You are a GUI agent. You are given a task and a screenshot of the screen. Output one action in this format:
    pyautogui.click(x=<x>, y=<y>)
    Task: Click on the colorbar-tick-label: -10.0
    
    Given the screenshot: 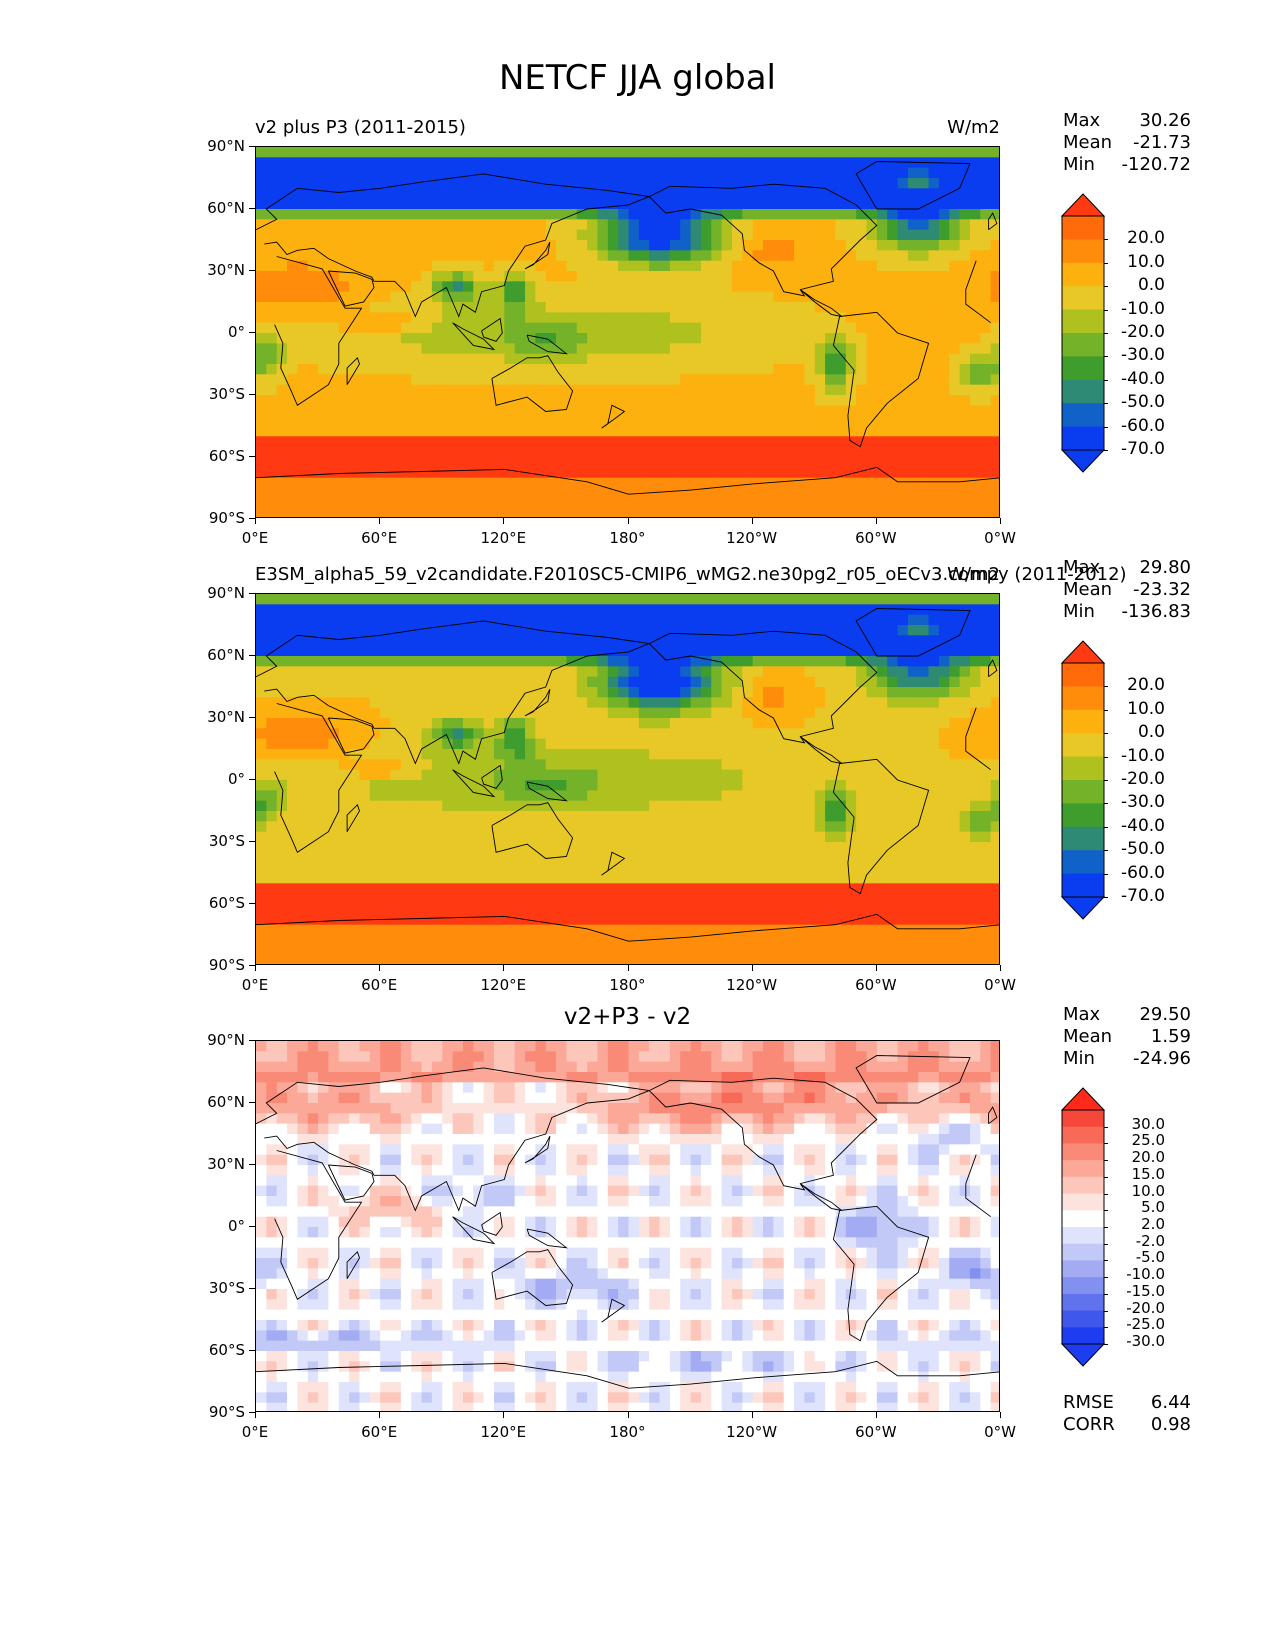 What is the action you would take?
    pyautogui.click(x=1143, y=755)
    